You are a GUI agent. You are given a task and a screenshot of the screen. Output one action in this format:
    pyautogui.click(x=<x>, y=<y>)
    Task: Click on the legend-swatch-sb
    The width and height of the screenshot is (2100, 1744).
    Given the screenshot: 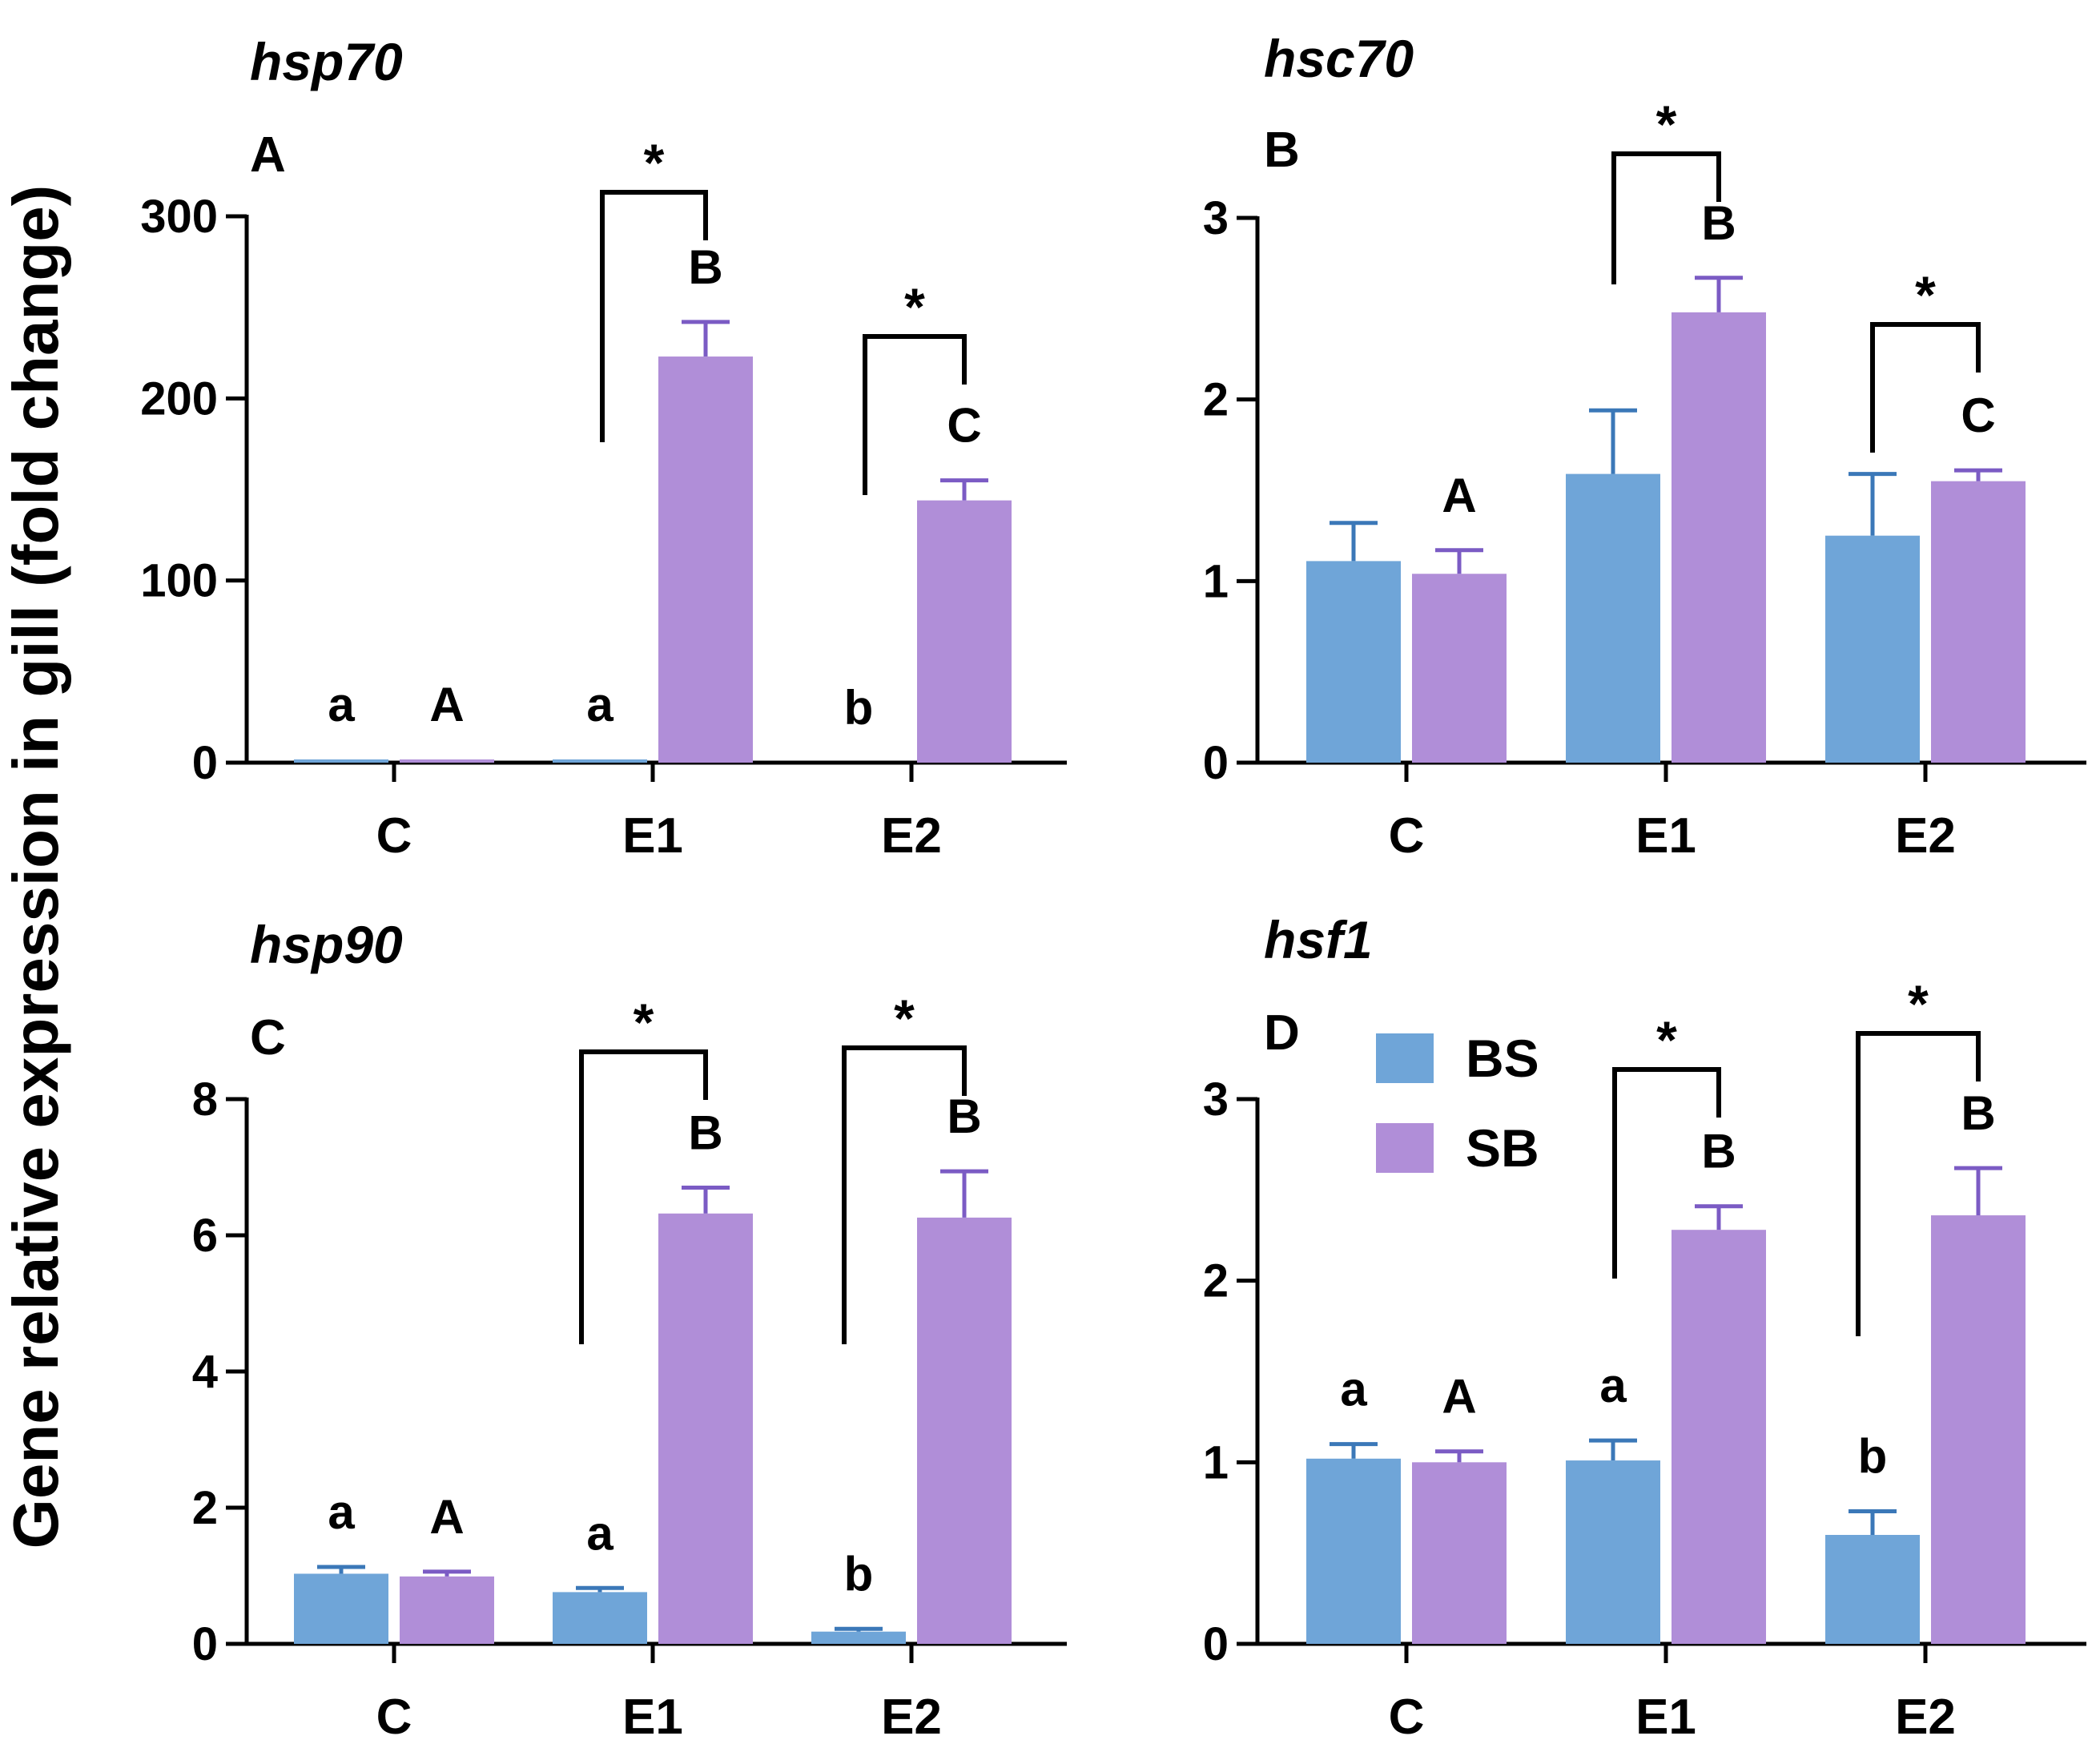 What is the action you would take?
    pyautogui.click(x=1405, y=1148)
    